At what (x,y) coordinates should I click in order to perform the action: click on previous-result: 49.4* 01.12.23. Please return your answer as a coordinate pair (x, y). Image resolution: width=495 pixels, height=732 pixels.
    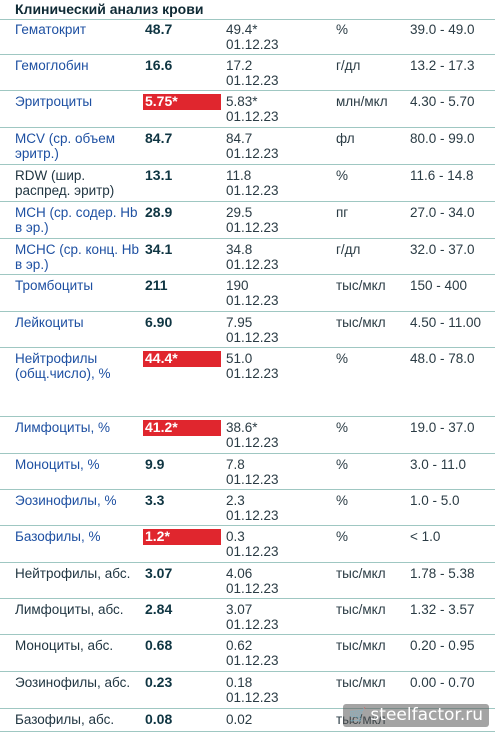
    Looking at the image, I should click on (276, 37).